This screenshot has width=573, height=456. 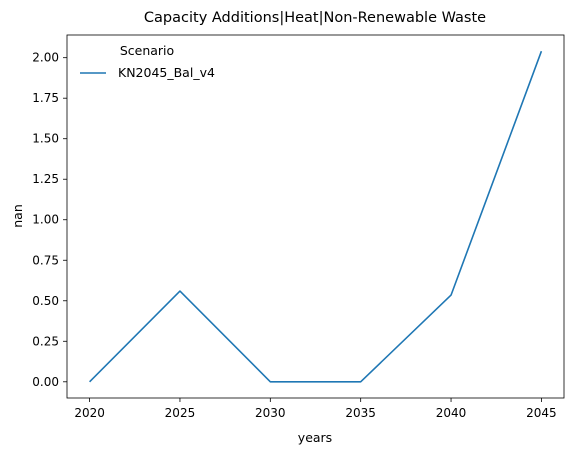 I want to click on x-tick-label: 2035, so click(x=360, y=413).